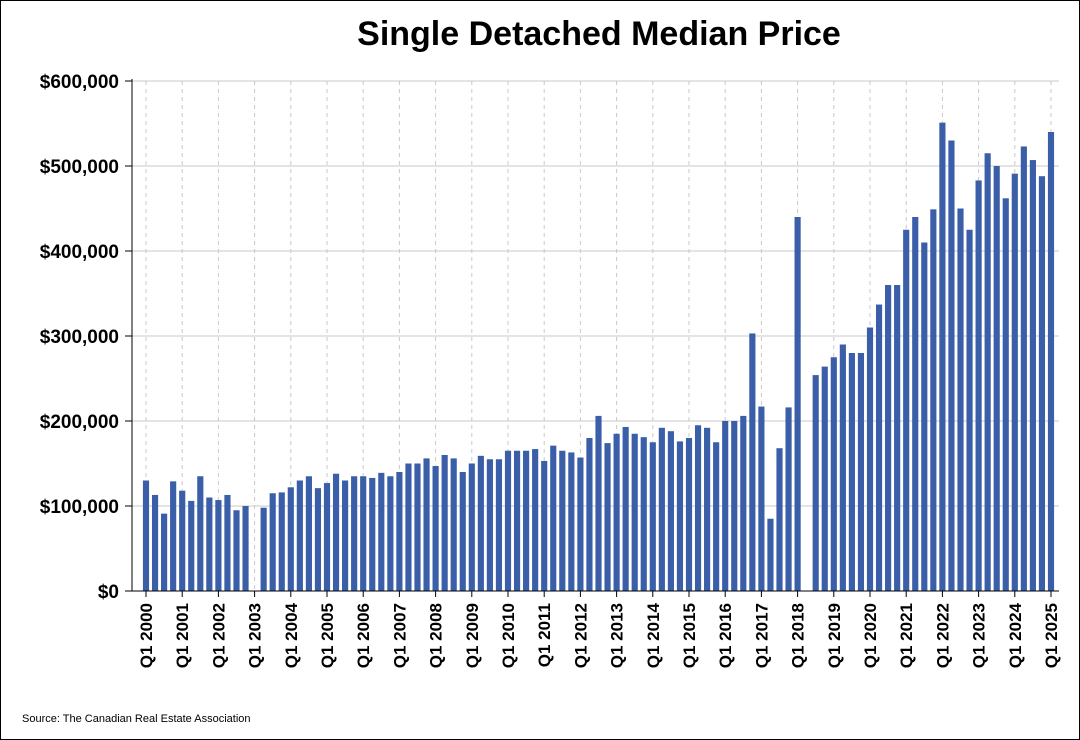 This screenshot has width=1080, height=740. I want to click on x-tick-label: Q1 2008, so click(436, 635).